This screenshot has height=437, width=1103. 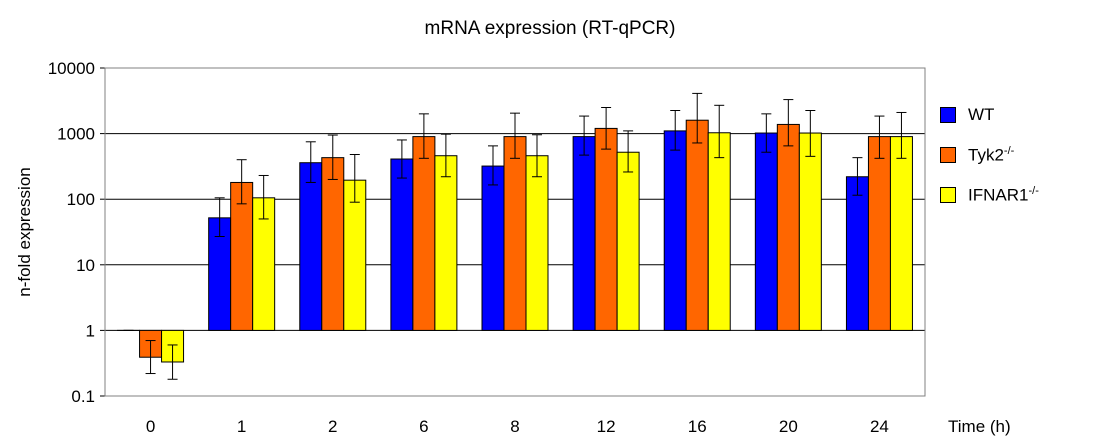 I want to click on legend-label-base: IFNAR1, so click(x=998, y=195).